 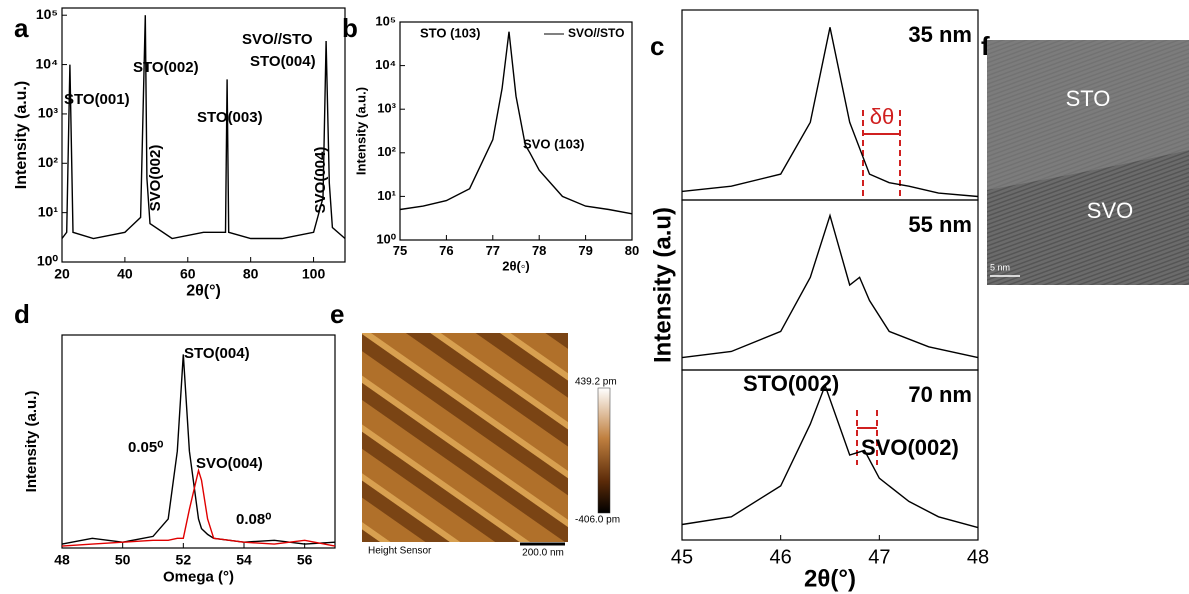 I want to click on x-tick-label: 20, so click(x=62, y=273).